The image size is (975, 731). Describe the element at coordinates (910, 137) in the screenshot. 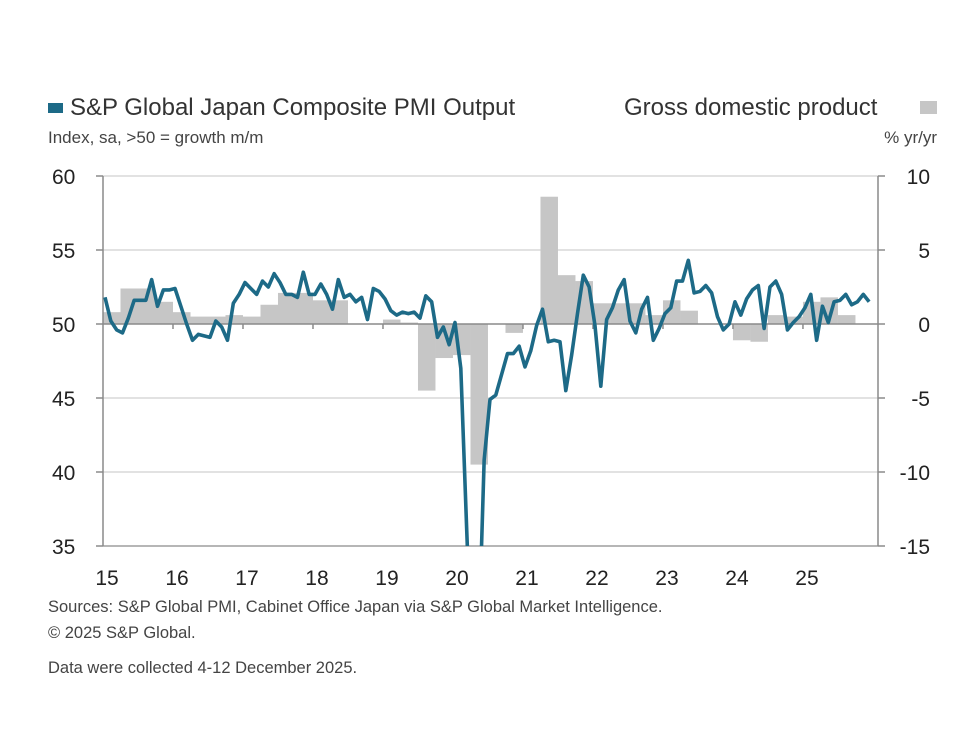

I see `right-axis-unit: % yr/yr` at that location.